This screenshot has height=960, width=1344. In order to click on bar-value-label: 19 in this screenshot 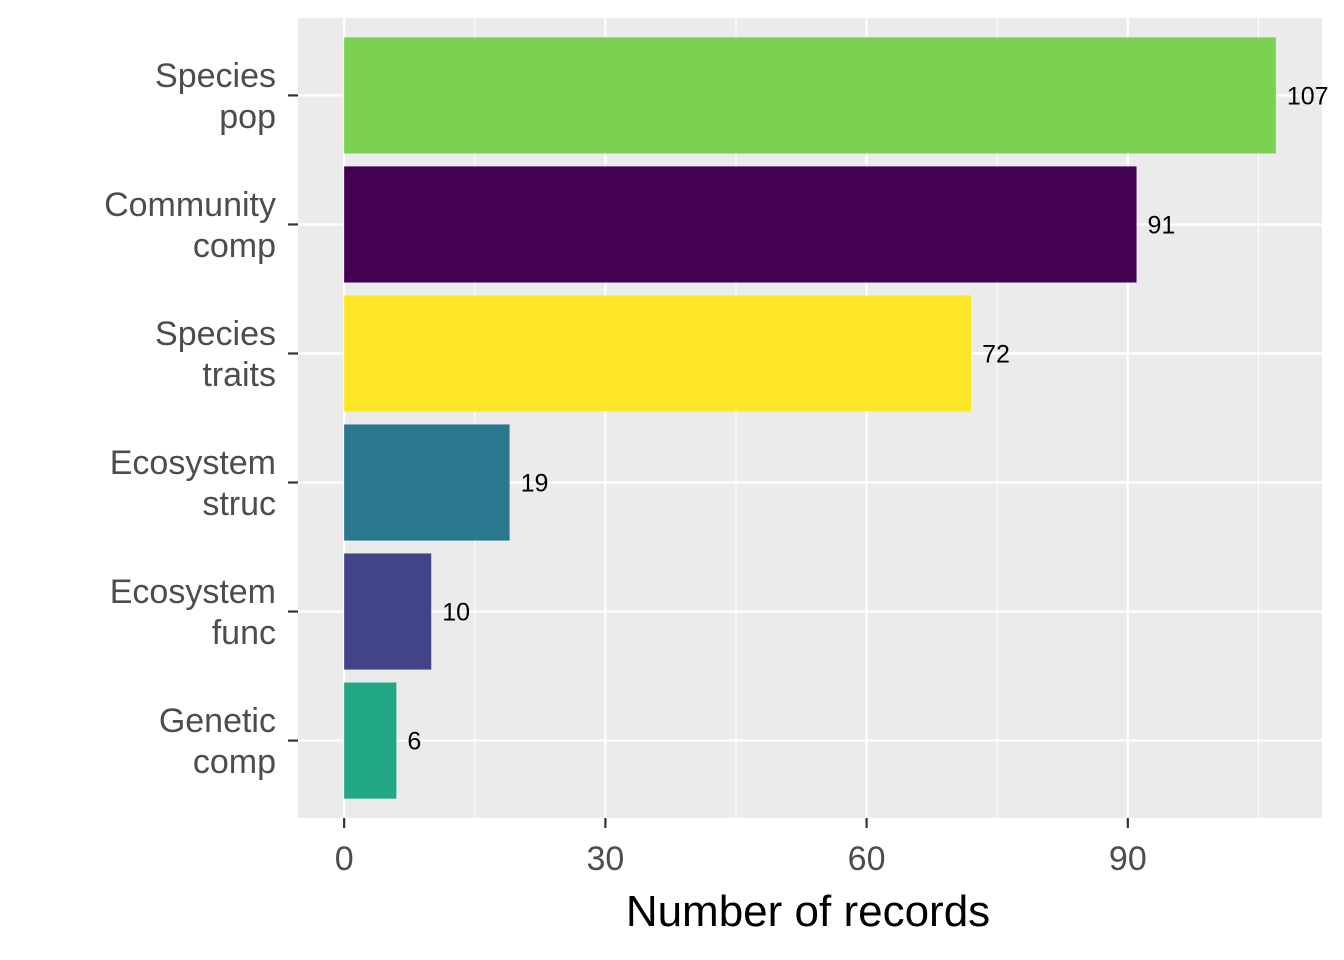, I will do `click(535, 484)`.